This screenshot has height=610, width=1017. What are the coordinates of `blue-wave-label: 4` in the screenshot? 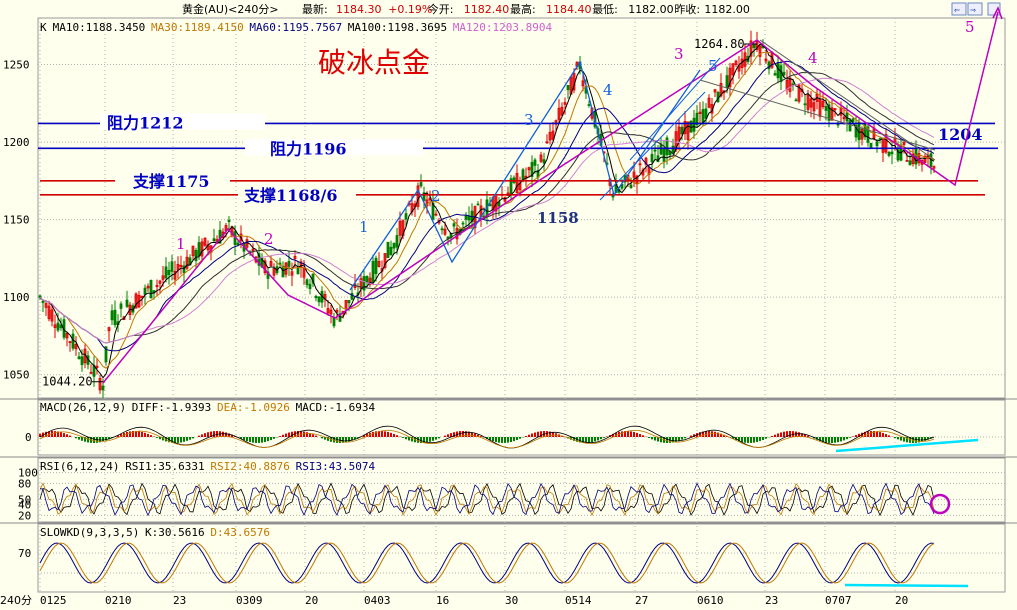 It's located at (608, 90).